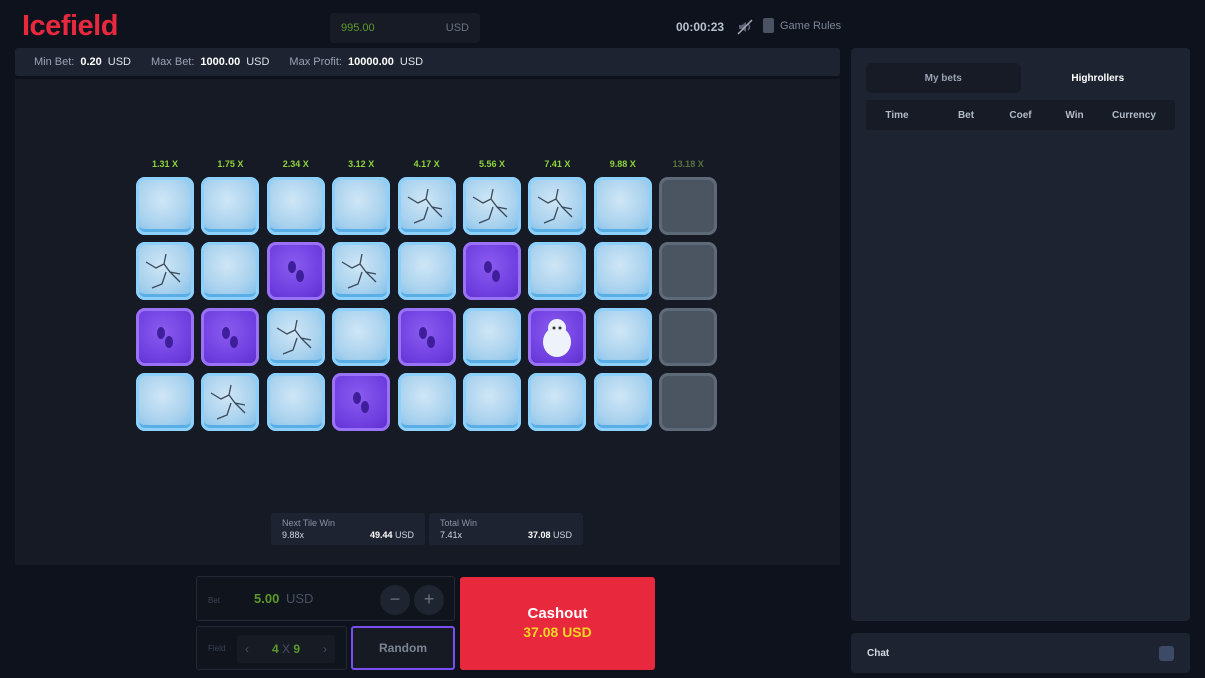 The image size is (1205, 678). Describe the element at coordinates (943, 78) in the screenshot. I see `tab-my-bets: My bets` at that location.